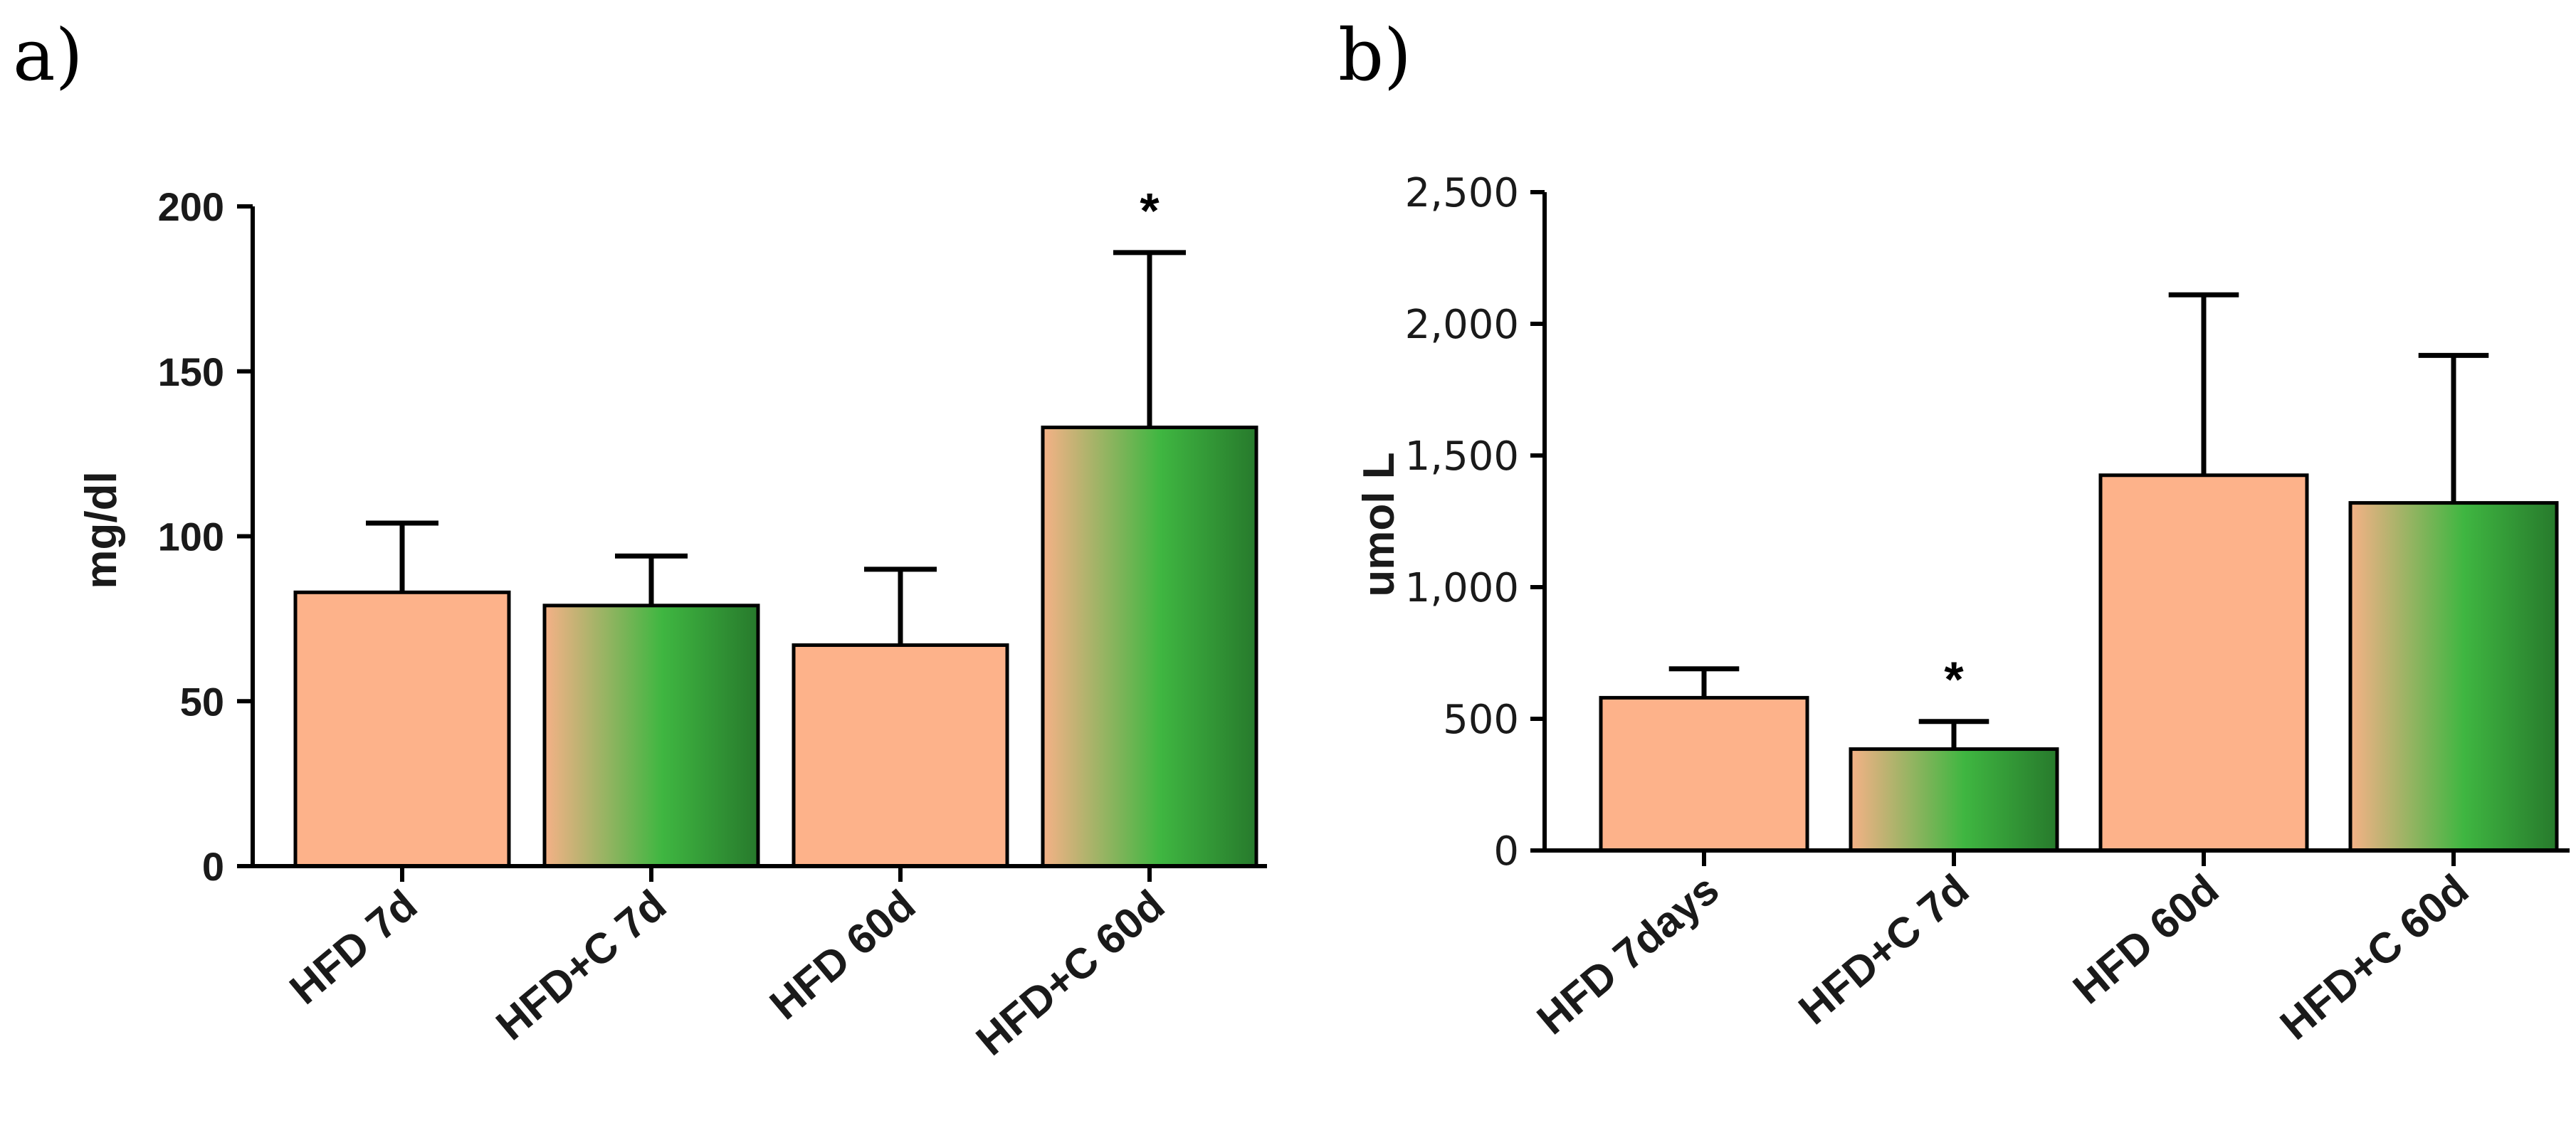  What do you see at coordinates (191, 537) in the screenshot?
I see `panel-a-y-tick-label: 100` at bounding box center [191, 537].